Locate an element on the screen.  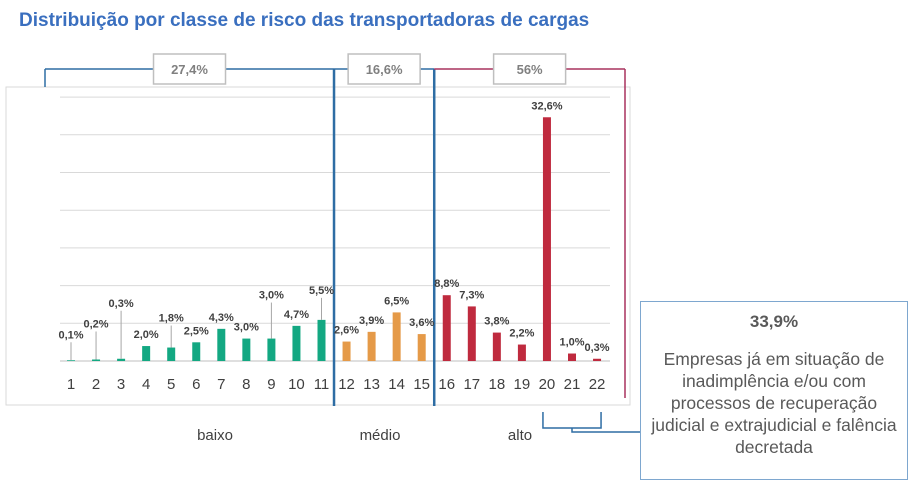
x-tick-label: 17 is located at coordinates (471, 384).